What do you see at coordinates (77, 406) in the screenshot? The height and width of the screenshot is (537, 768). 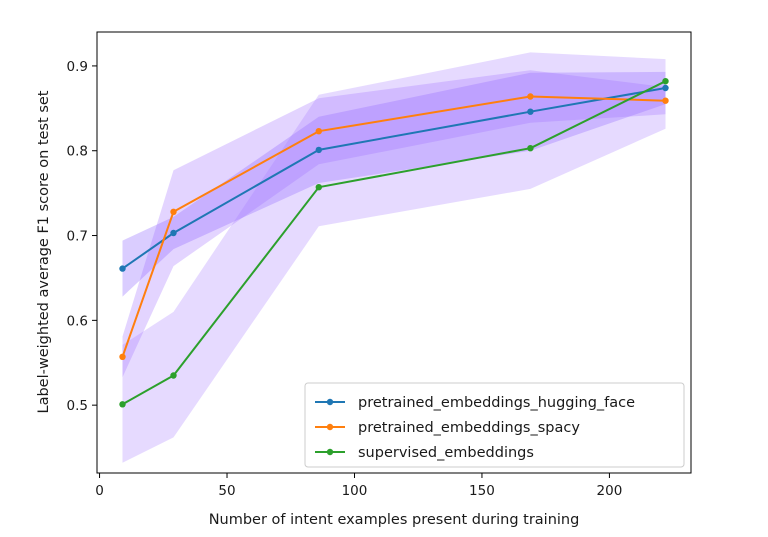 I see `y-tick-label: 0.5` at bounding box center [77, 406].